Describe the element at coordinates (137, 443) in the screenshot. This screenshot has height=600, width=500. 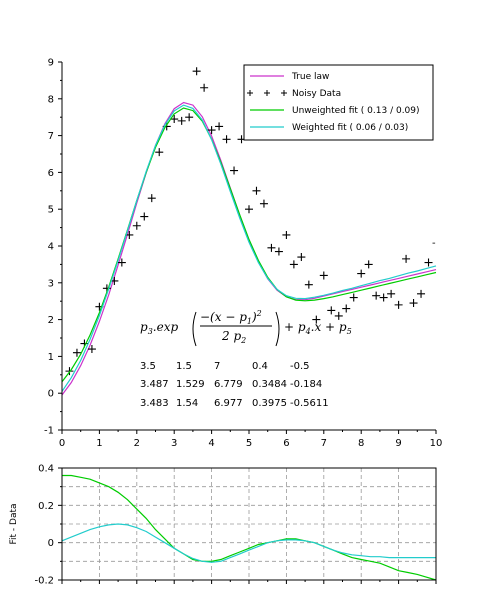
I see `top-x-tick-label: 2` at that location.